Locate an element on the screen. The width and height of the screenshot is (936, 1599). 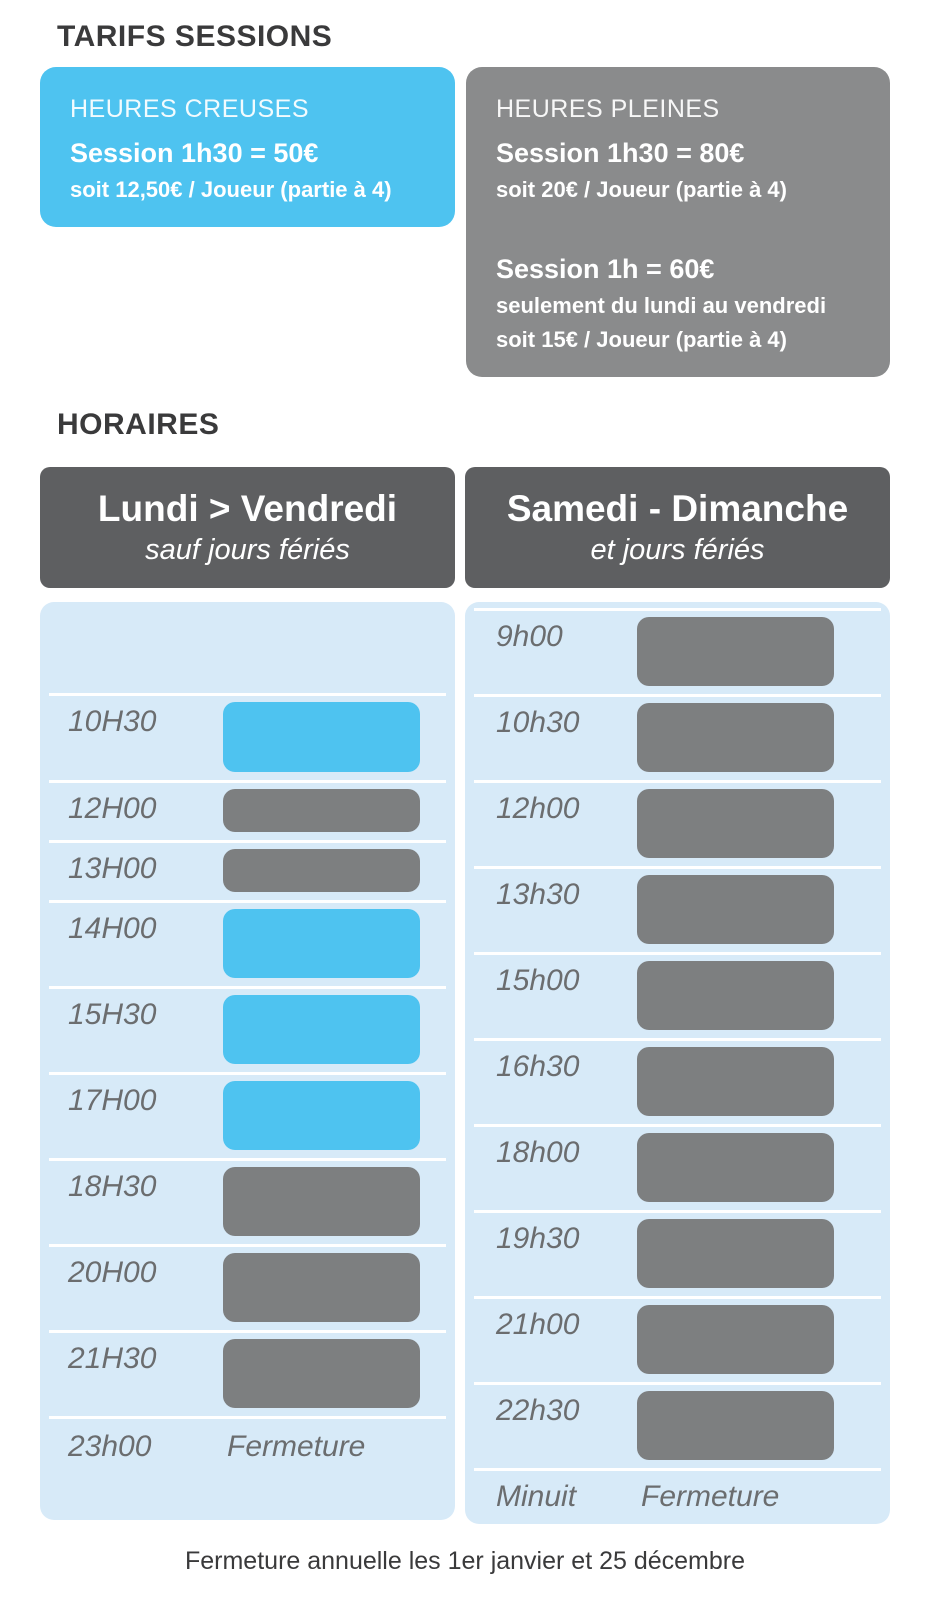
schedule-row-23h00: 23h00 Fermeture is located at coordinates (247, 1468).